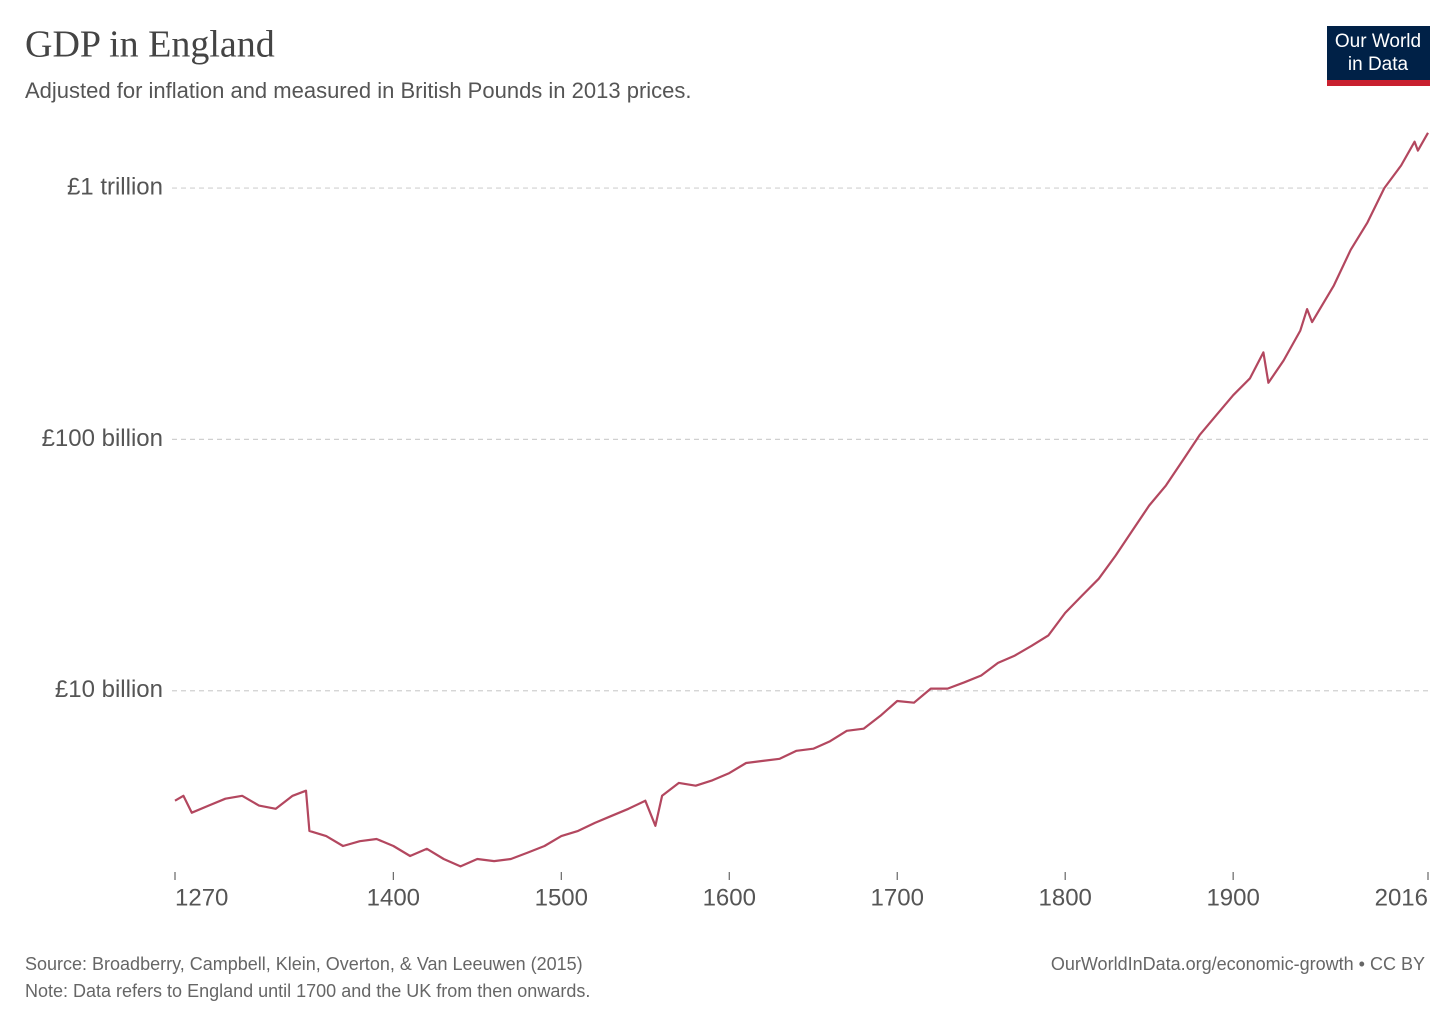 The height and width of the screenshot is (1028, 1456). What do you see at coordinates (1378, 64) in the screenshot?
I see `logo-text: in Data` at bounding box center [1378, 64].